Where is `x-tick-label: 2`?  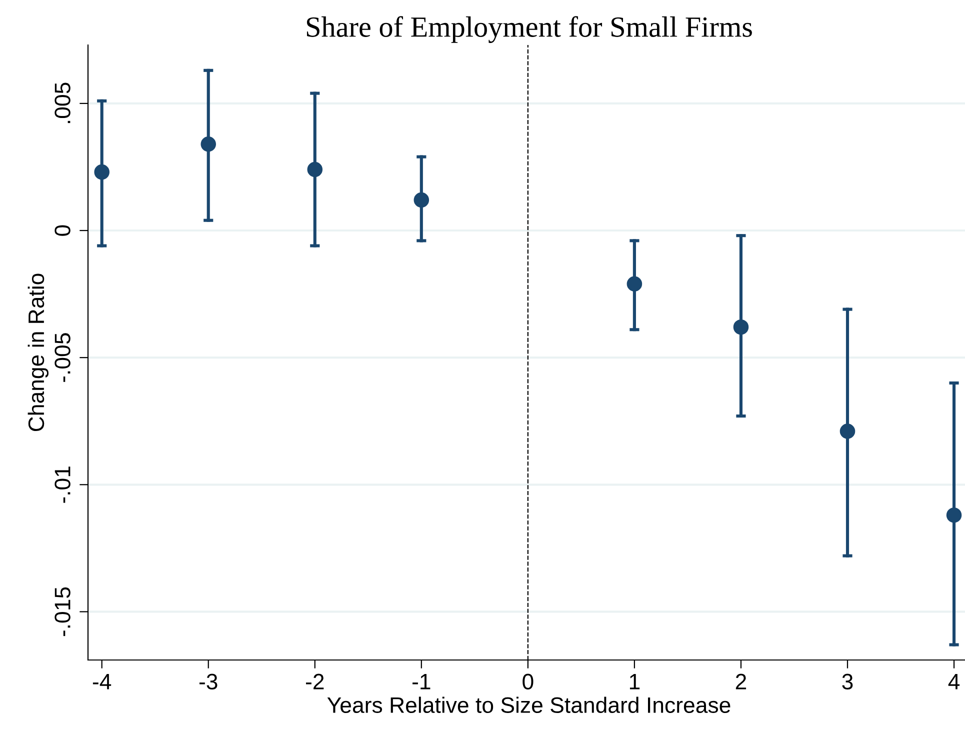
x-tick-label: 2 is located at coordinates (741, 682).